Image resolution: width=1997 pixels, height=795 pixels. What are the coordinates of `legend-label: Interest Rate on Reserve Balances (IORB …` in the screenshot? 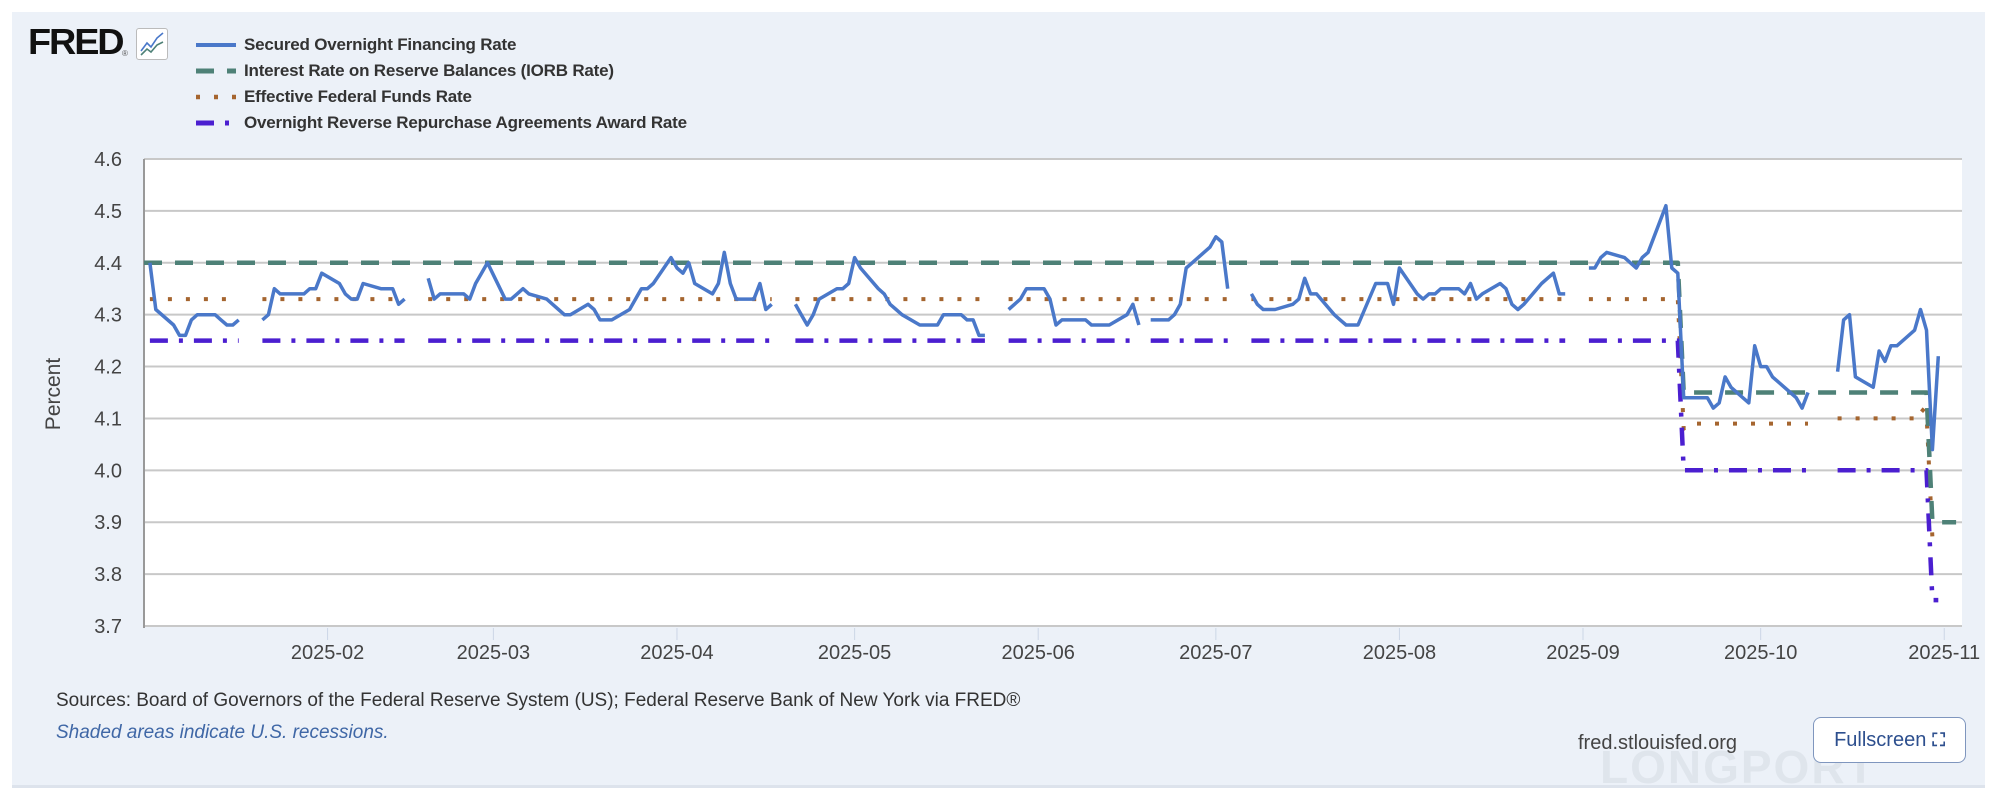 It's located at (429, 70).